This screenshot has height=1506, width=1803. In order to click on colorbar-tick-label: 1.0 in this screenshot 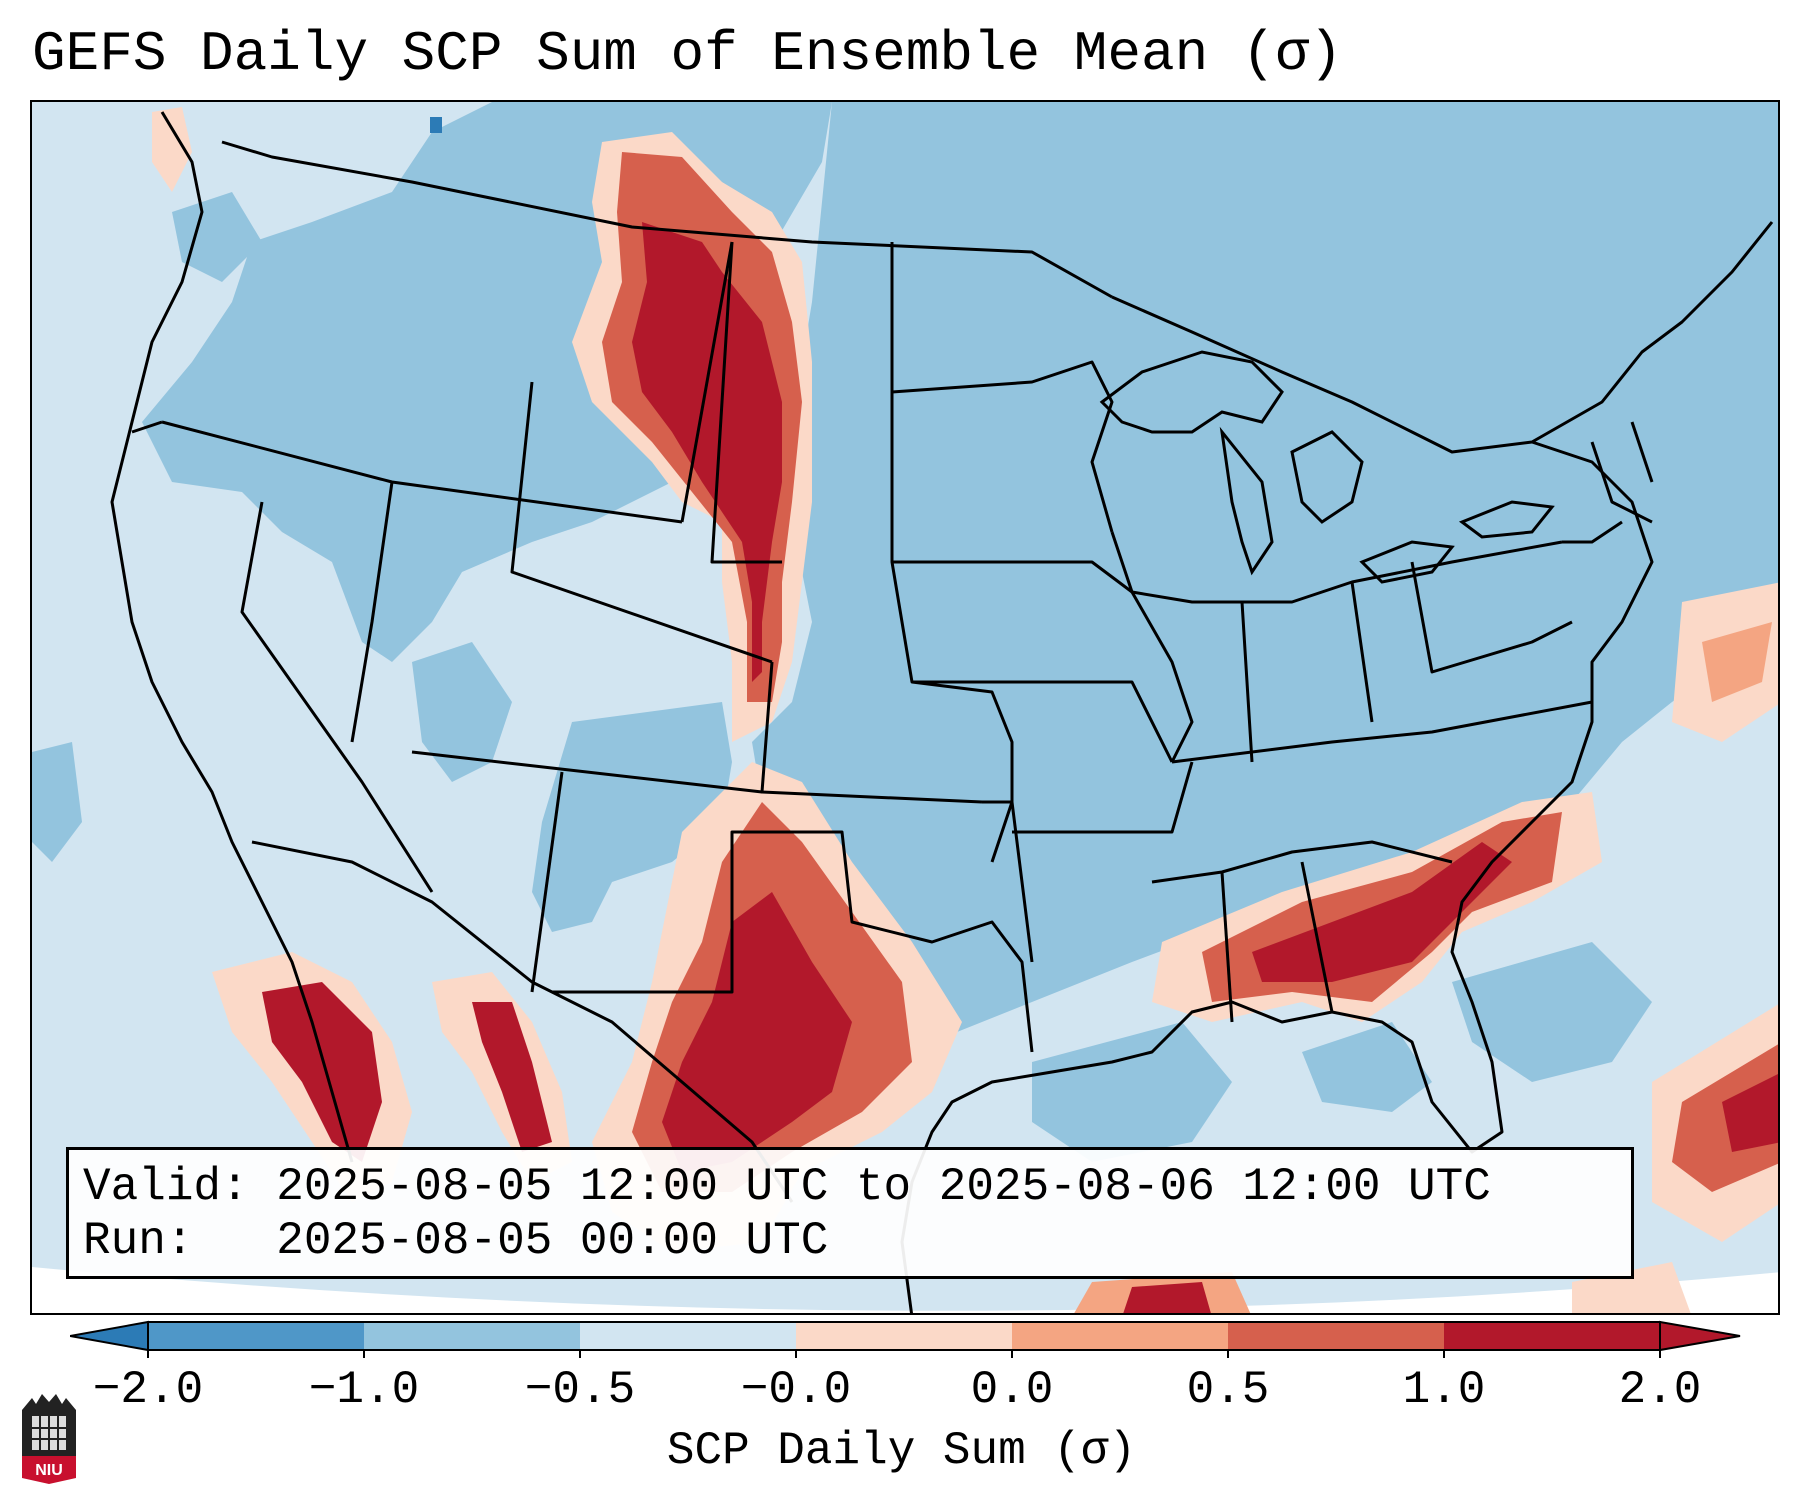, I will do `click(1444, 1390)`.